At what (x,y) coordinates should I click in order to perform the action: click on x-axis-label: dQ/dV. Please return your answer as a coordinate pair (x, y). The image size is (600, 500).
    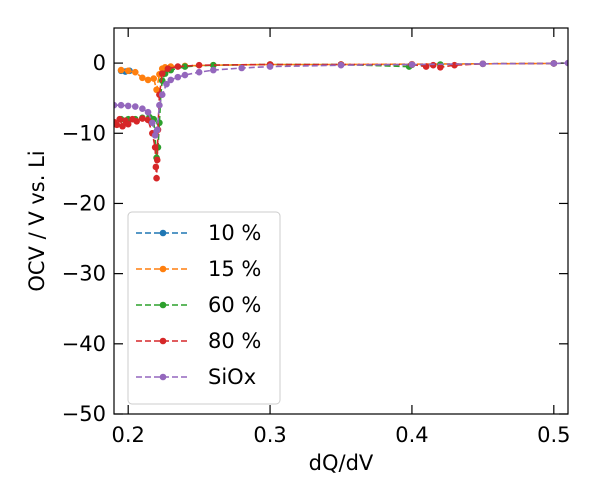
    Looking at the image, I should click on (341, 463).